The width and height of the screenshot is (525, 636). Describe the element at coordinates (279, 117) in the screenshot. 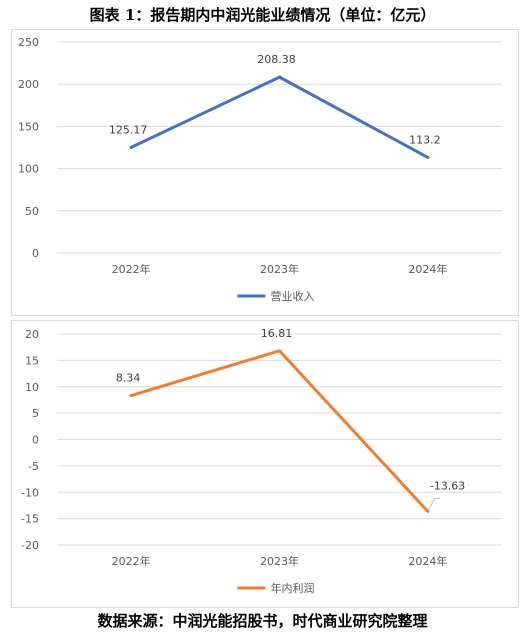

I see `revenue-series-line` at that location.